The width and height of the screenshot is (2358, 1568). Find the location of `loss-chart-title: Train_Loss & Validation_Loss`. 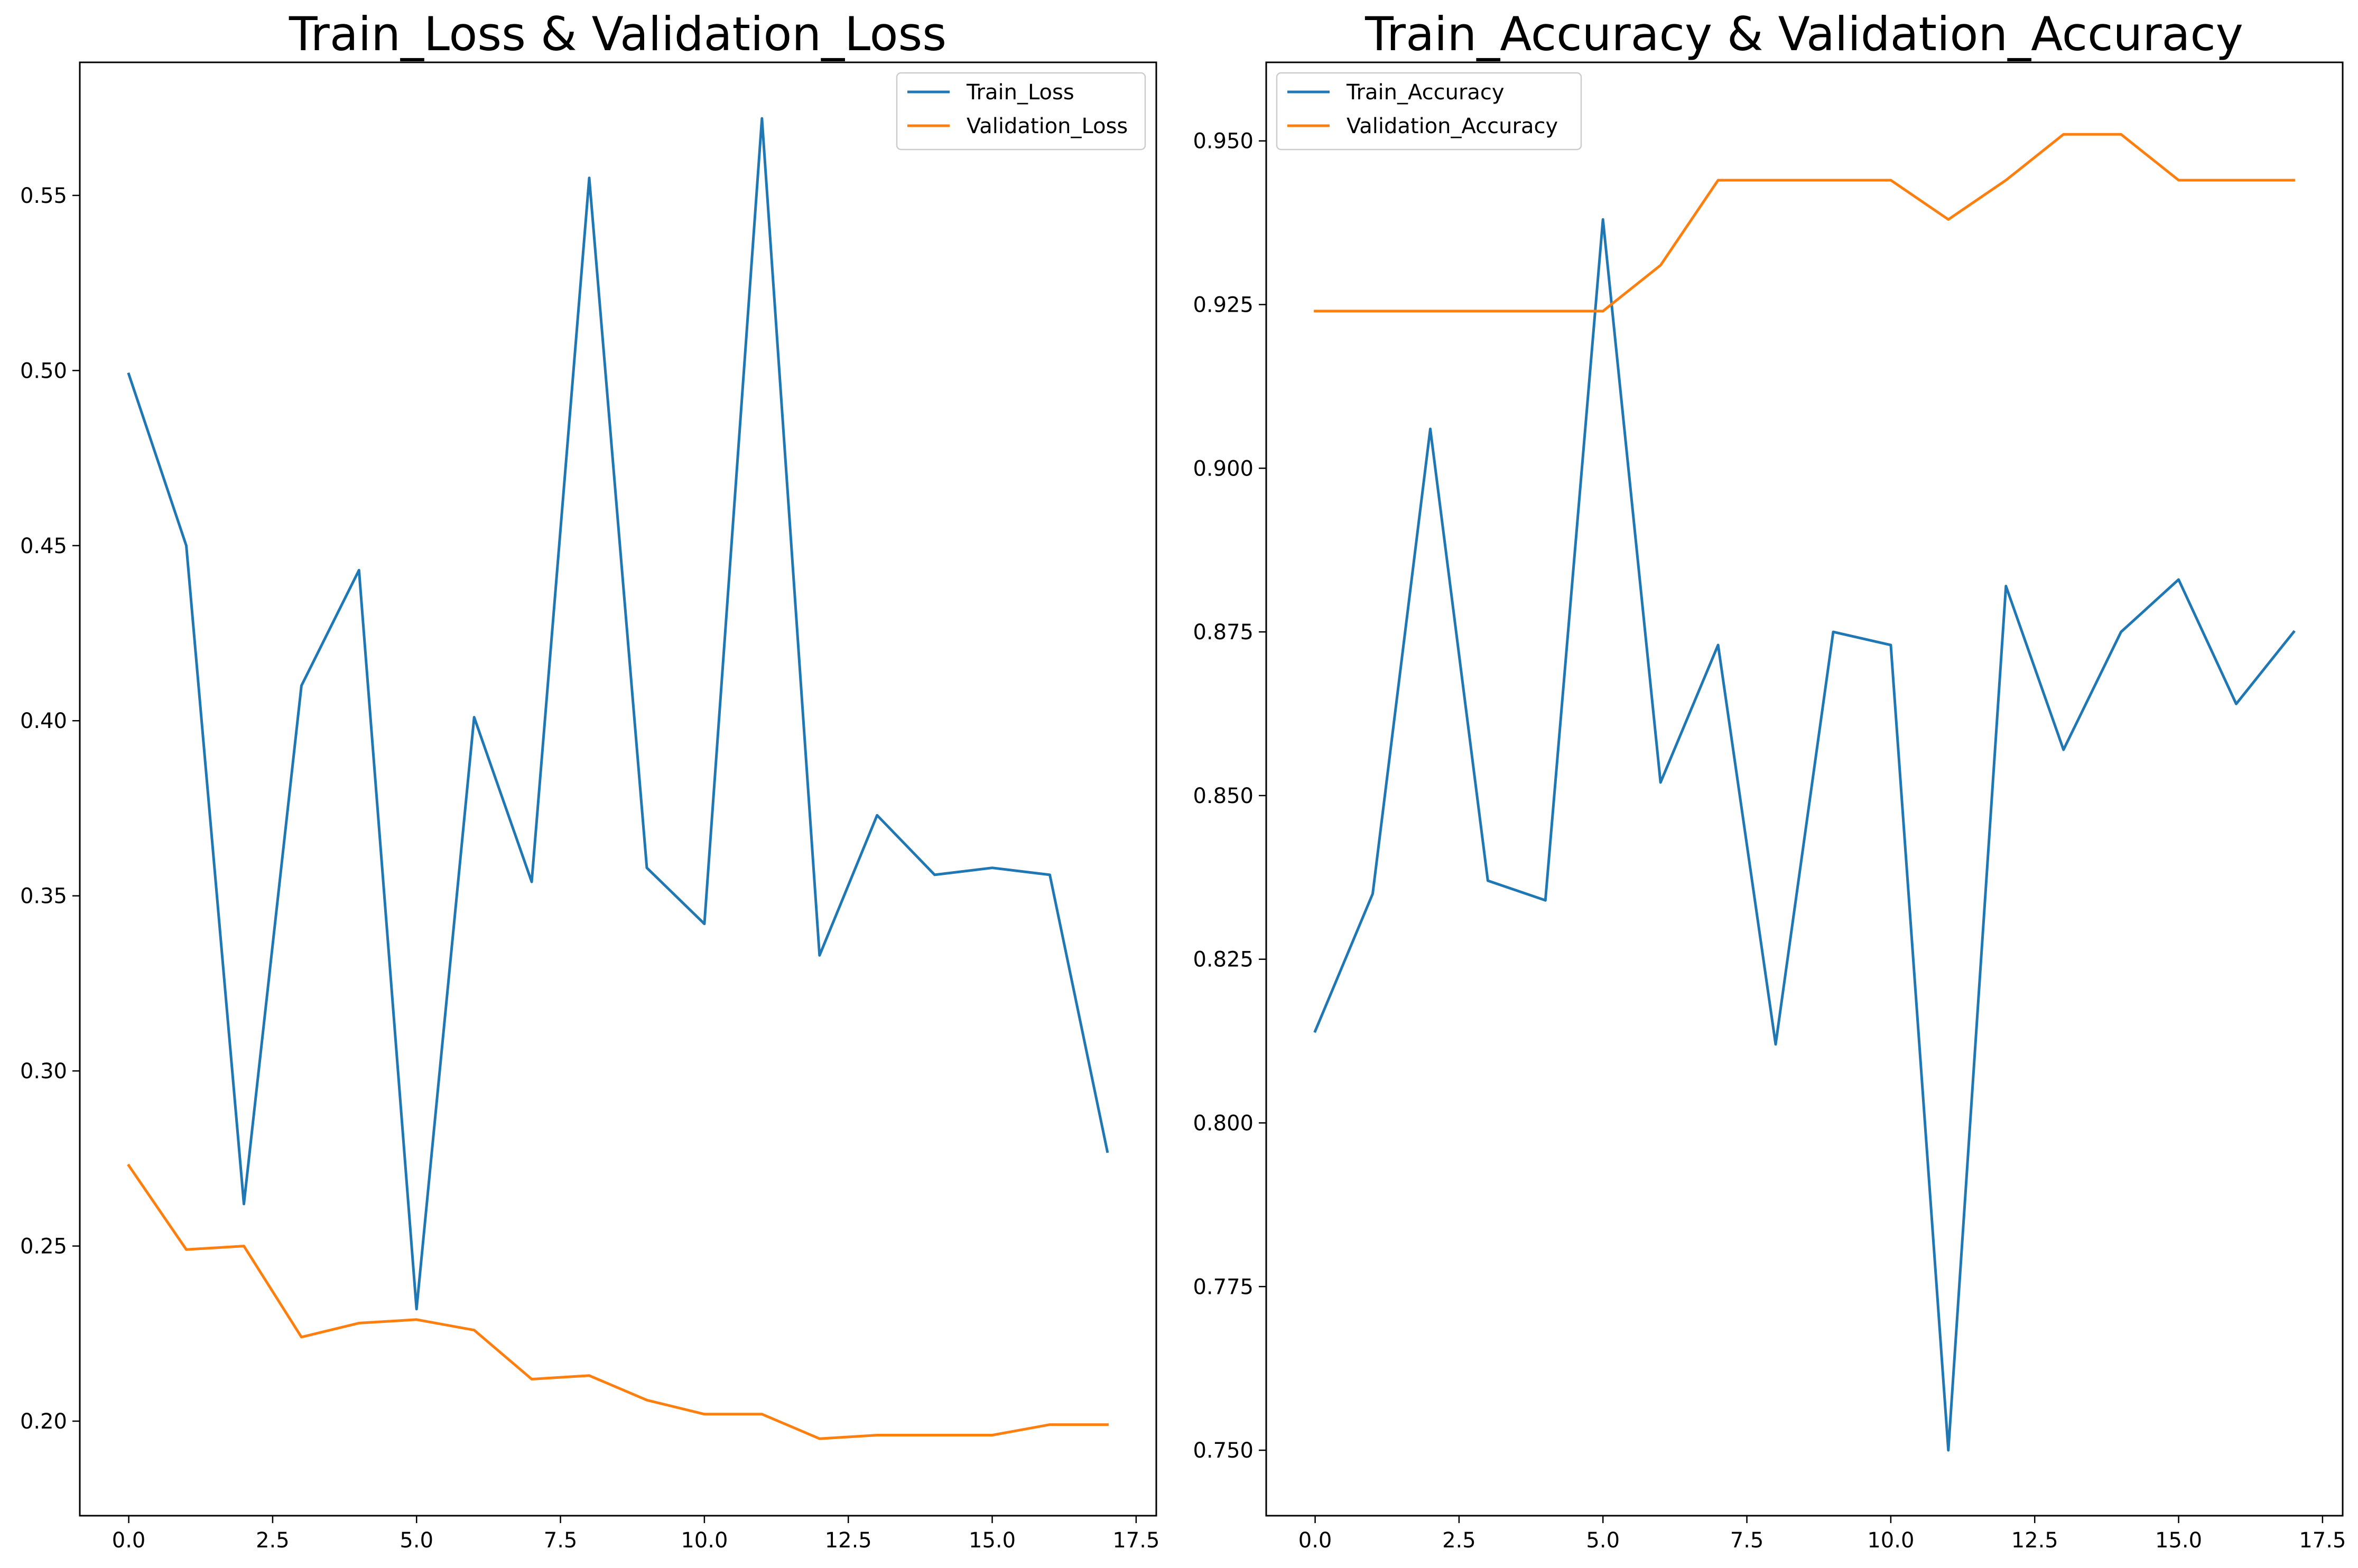

loss-chart-title: Train_Loss & Validation_Loss is located at coordinates (617, 34).